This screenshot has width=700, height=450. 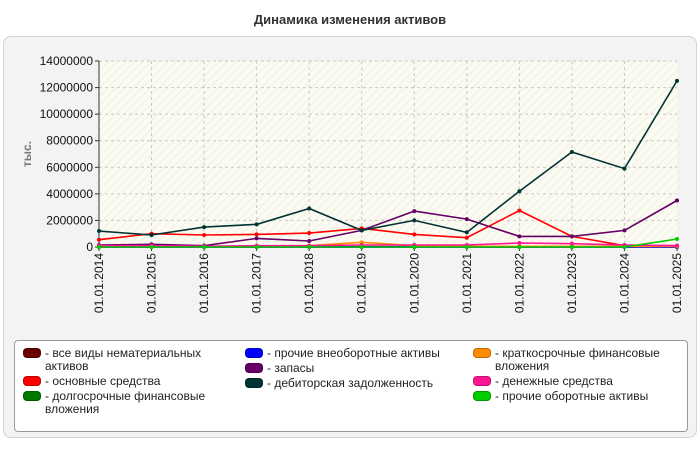 I want to click on legend-label: - краткосрочные финансовые вложения, so click(x=577, y=359).